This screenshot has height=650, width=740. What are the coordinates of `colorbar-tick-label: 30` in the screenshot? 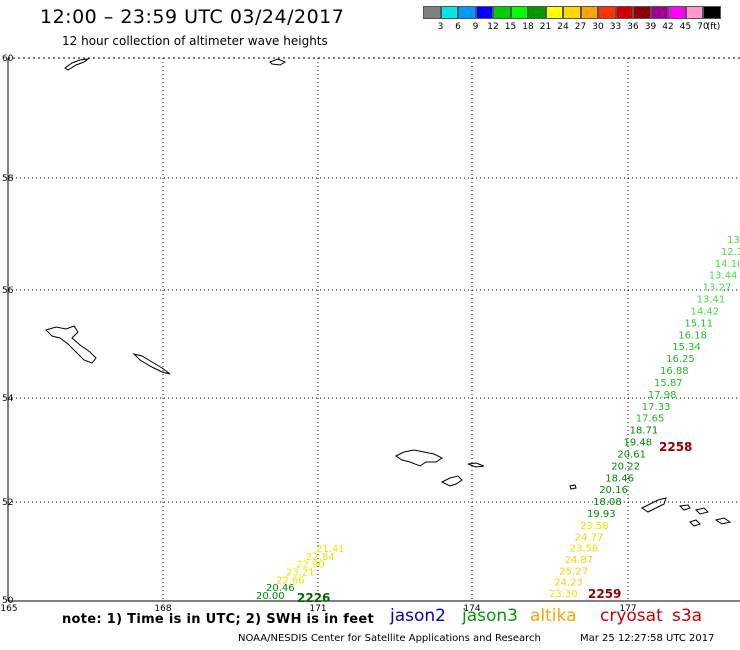 It's located at (598, 27).